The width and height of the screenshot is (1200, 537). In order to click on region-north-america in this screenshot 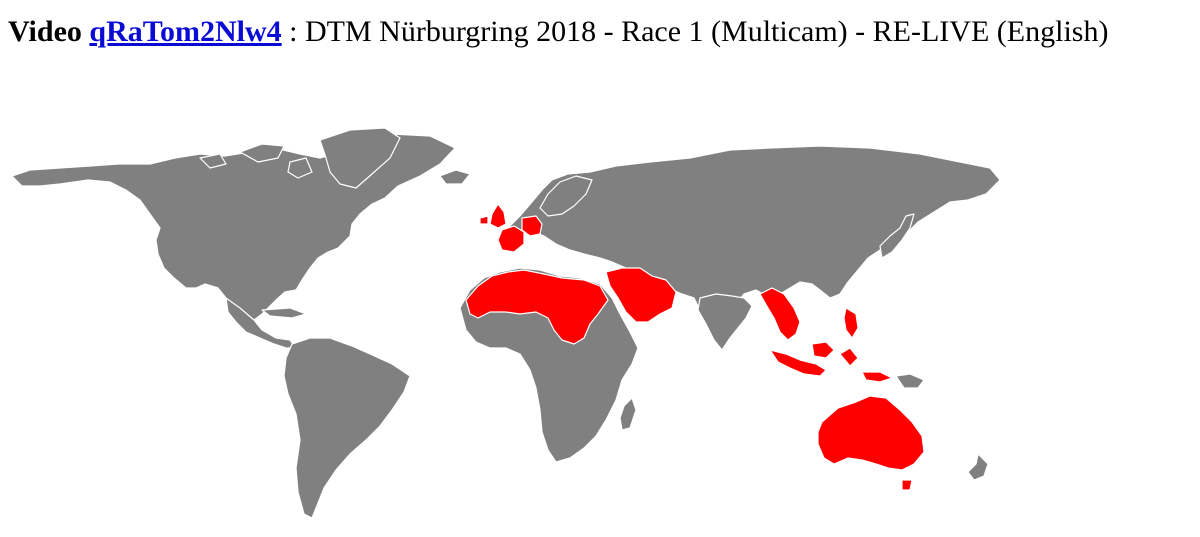, I will do `click(233, 227)`.